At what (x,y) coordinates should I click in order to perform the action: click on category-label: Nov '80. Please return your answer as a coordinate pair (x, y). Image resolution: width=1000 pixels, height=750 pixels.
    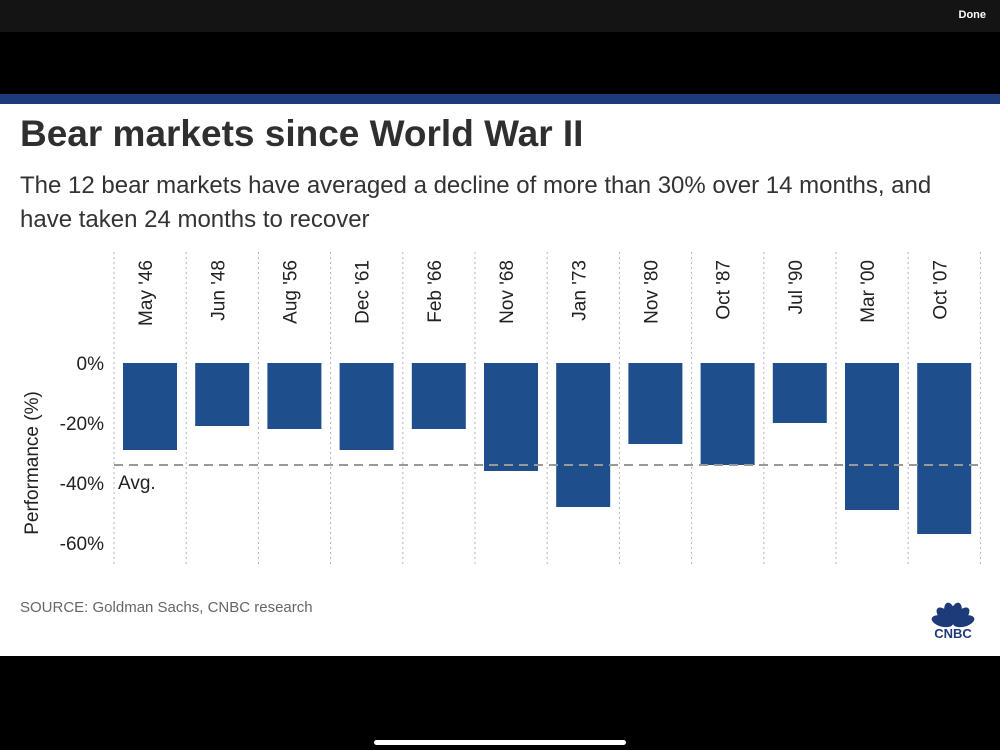
    Looking at the image, I should click on (652, 292).